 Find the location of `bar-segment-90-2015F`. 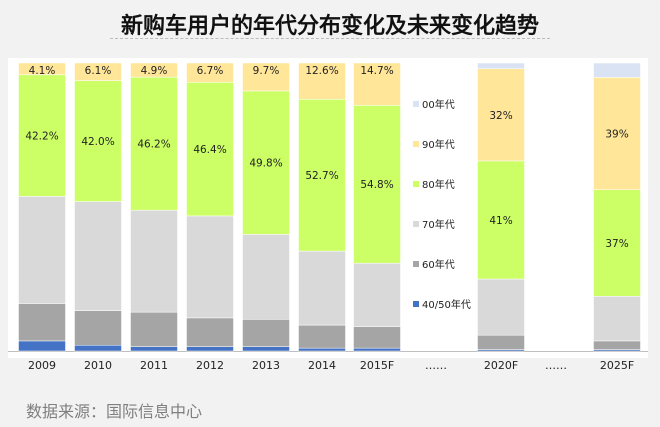

bar-segment-90-2015F is located at coordinates (377, 84).